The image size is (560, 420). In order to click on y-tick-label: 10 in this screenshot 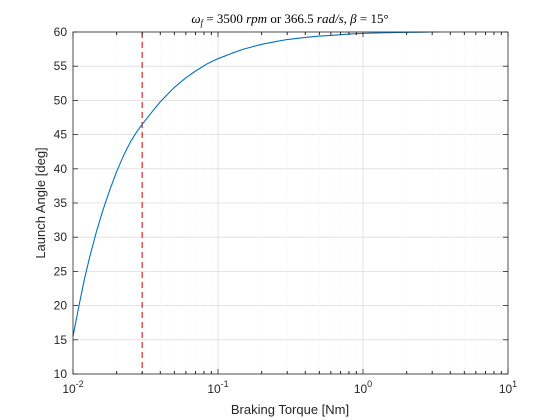, I will do `click(61, 374)`.